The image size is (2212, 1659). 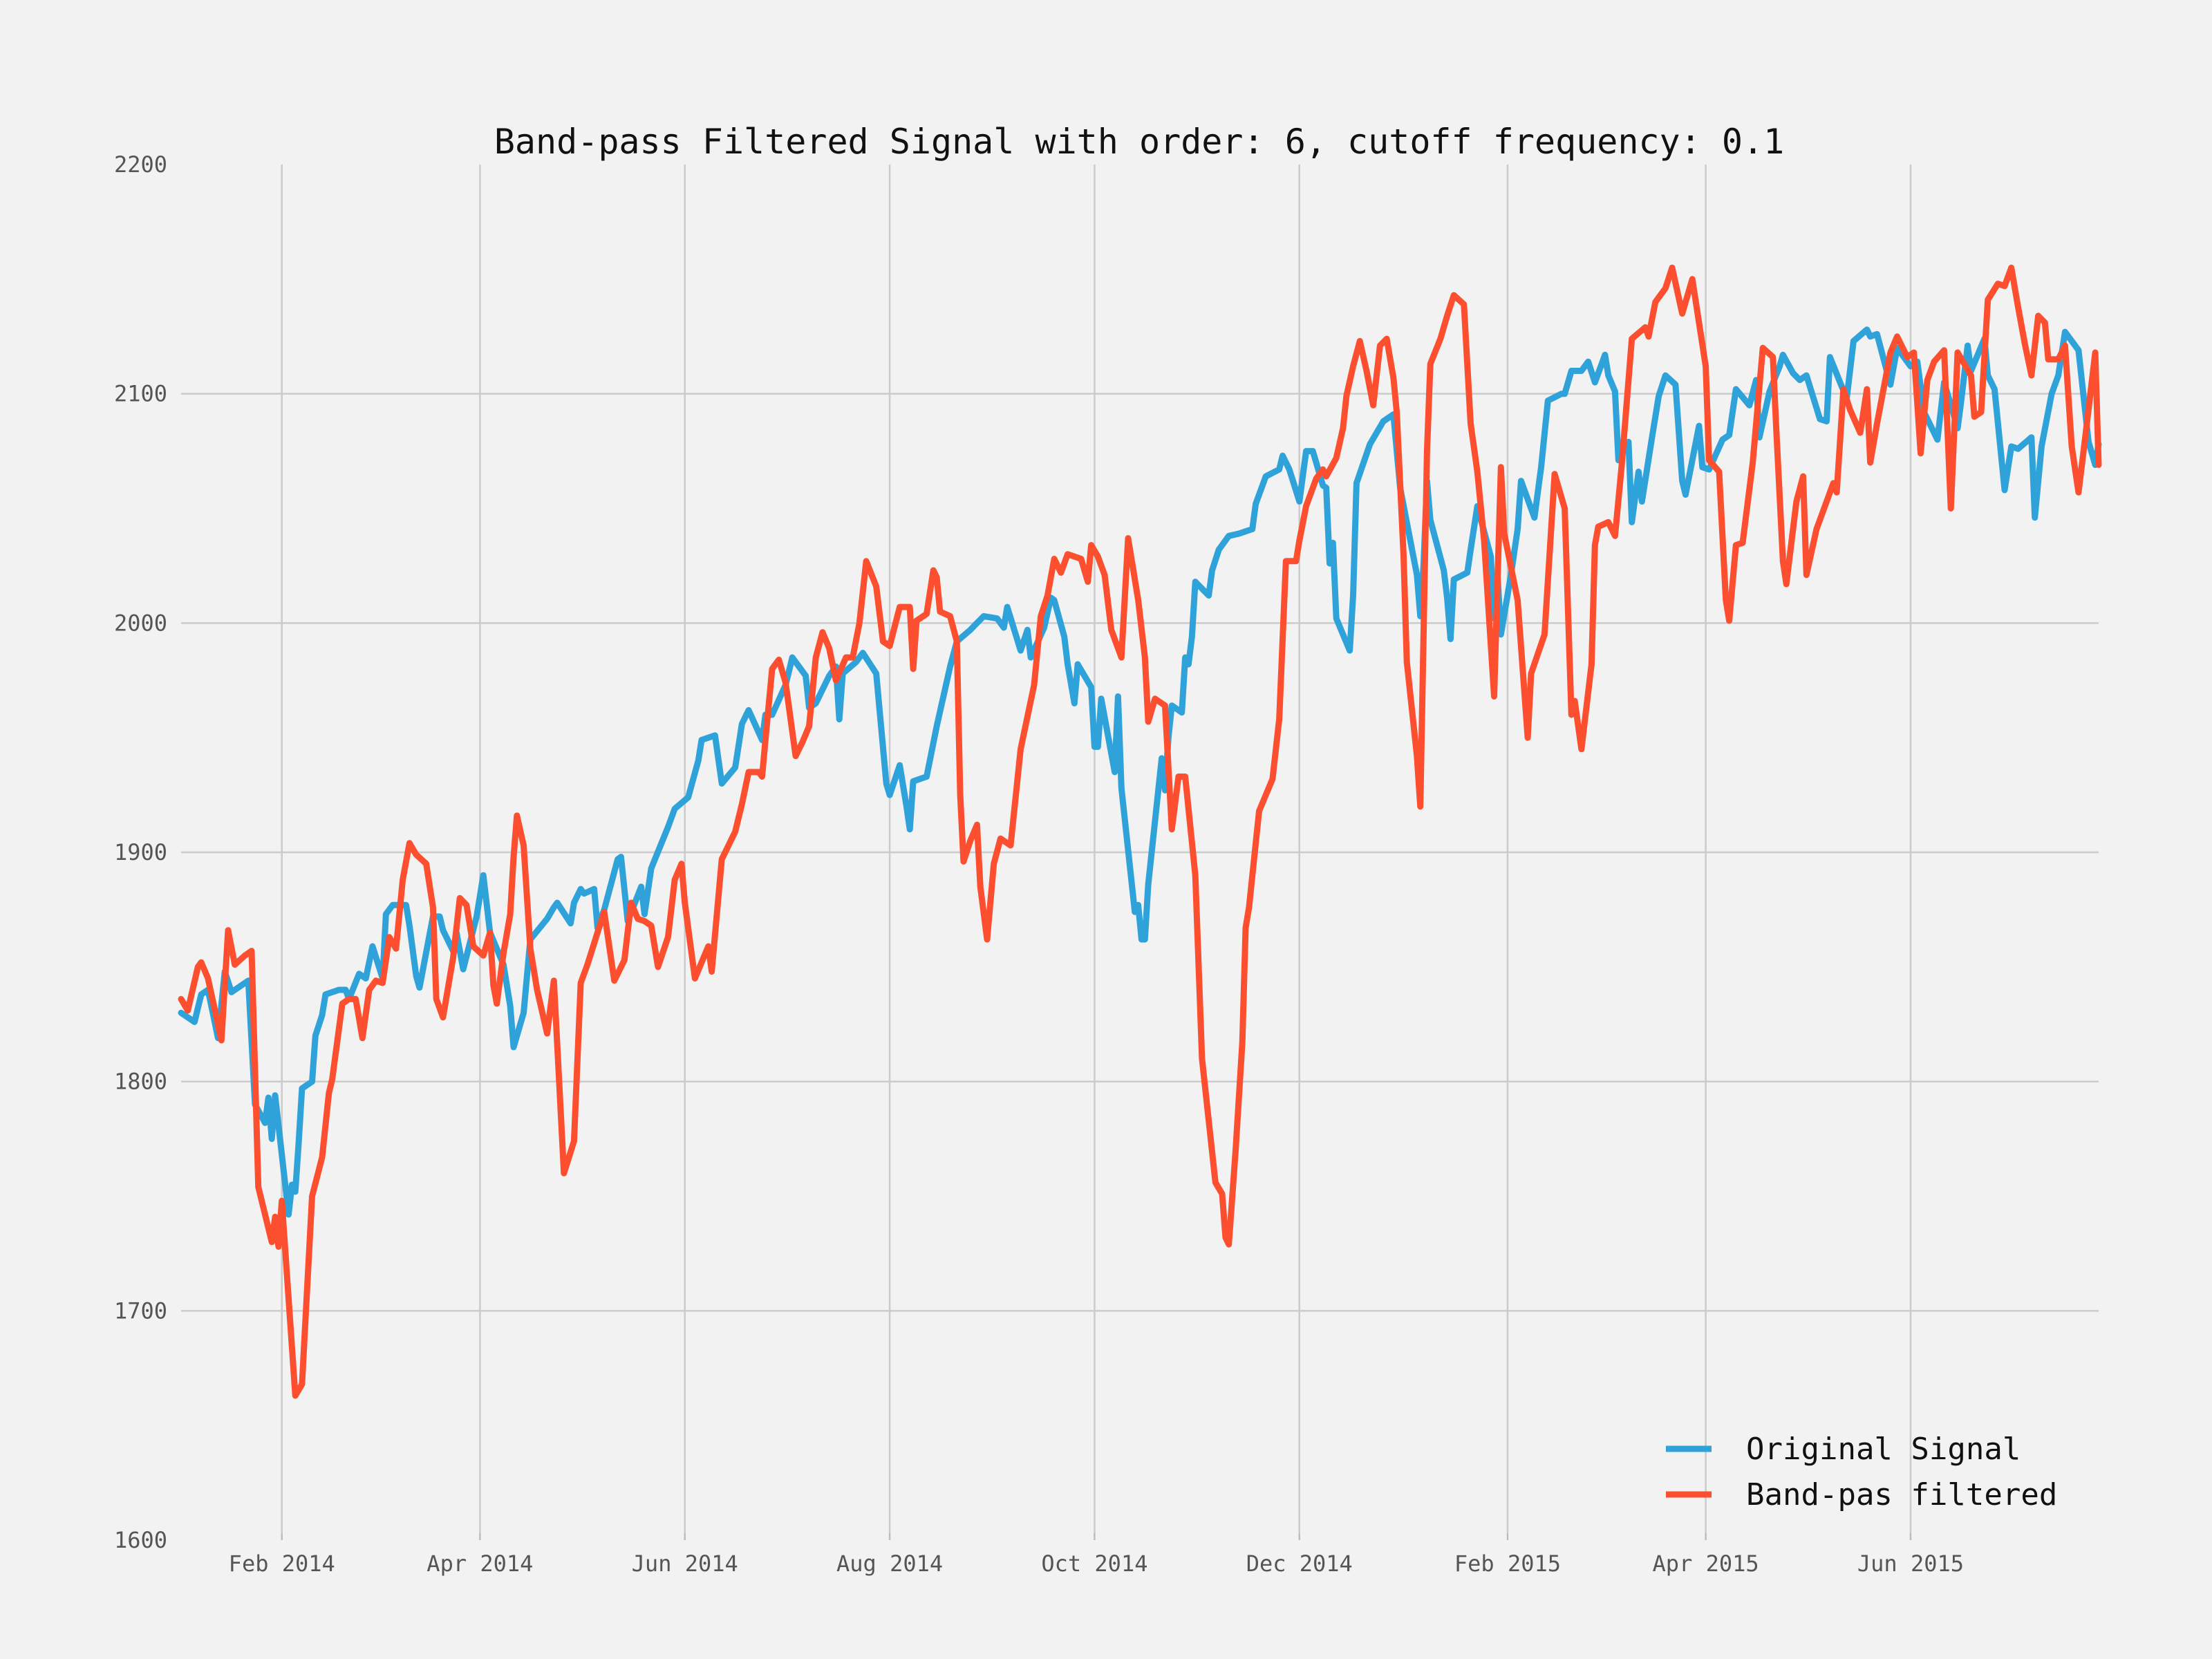 I want to click on y-axis-ticks: 1600 1700 1800 1900 2000 2100 2200, so click(x=140, y=852).